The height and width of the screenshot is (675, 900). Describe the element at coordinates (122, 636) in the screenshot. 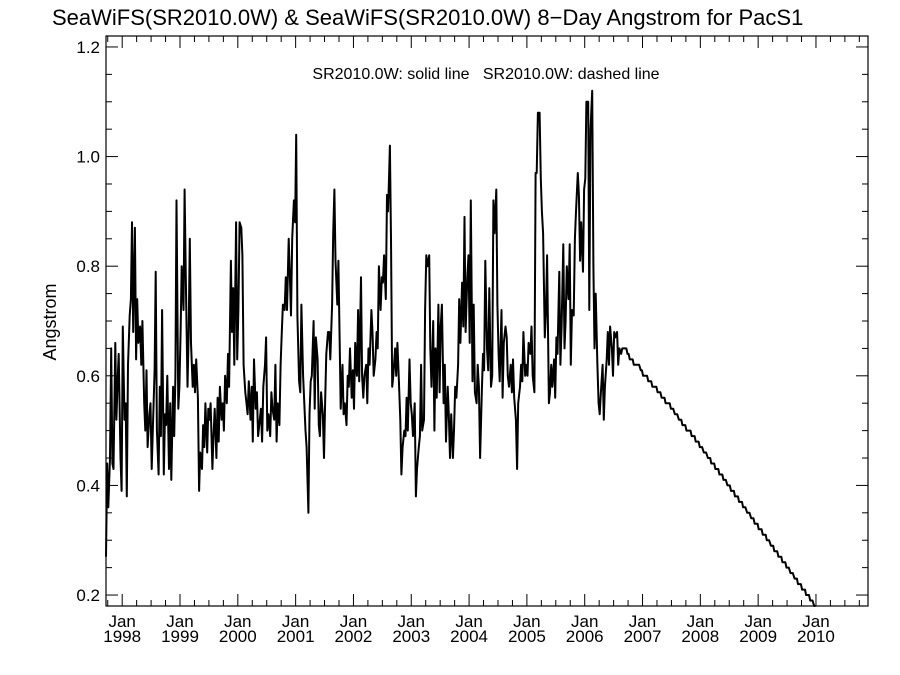

I see `x-tick-label-year: 1998` at that location.